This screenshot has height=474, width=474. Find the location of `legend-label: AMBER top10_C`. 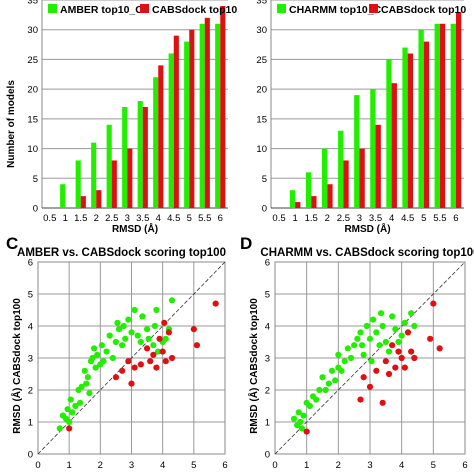

legend-label: AMBER top10_C is located at coordinates (101, 10).